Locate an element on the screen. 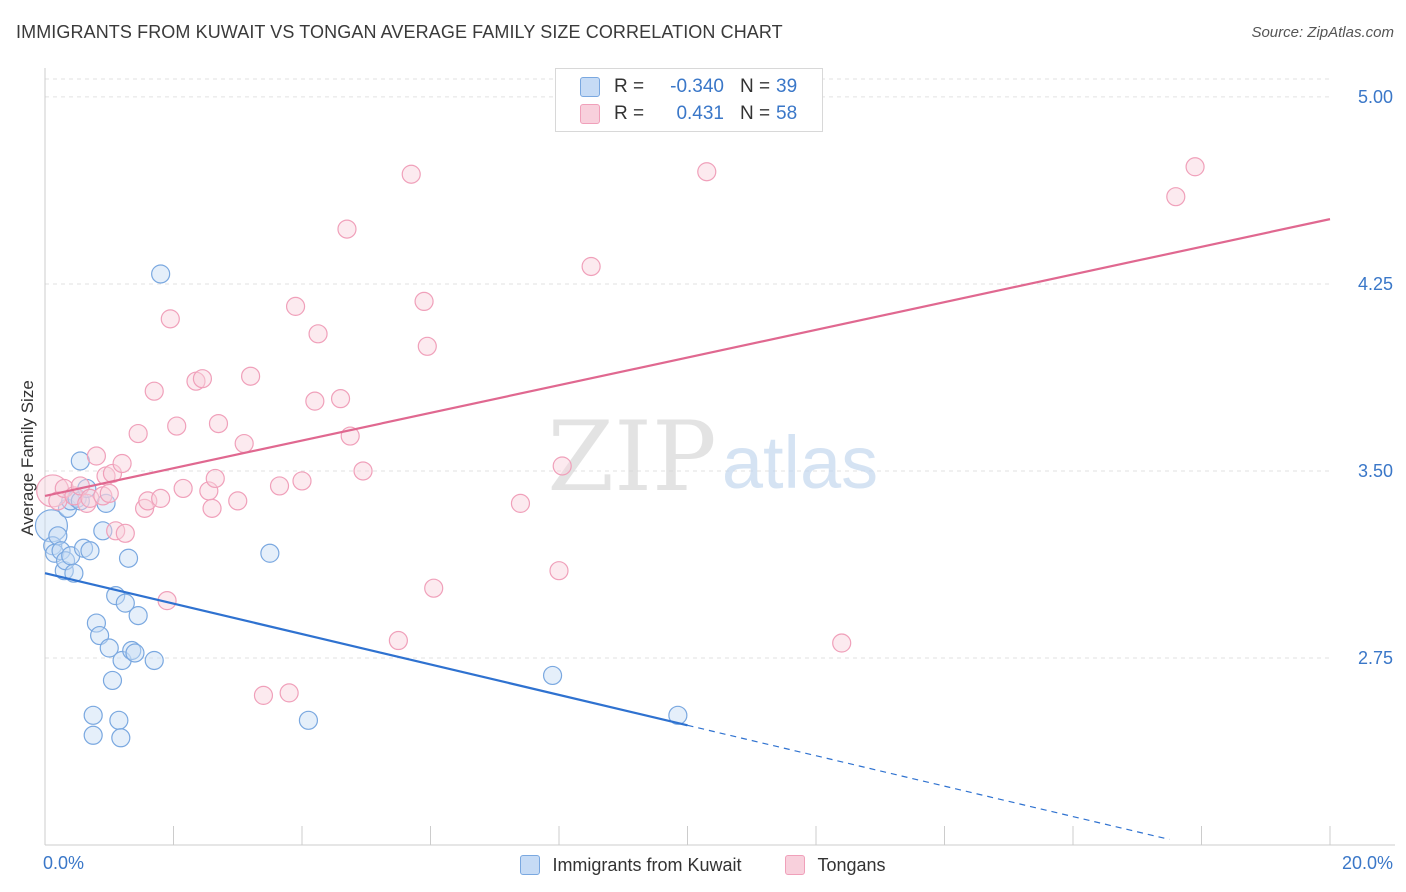 The width and height of the screenshot is (1406, 892). stats-row-kuwait: R = -0.340 N = 39 is located at coordinates (688, 87).